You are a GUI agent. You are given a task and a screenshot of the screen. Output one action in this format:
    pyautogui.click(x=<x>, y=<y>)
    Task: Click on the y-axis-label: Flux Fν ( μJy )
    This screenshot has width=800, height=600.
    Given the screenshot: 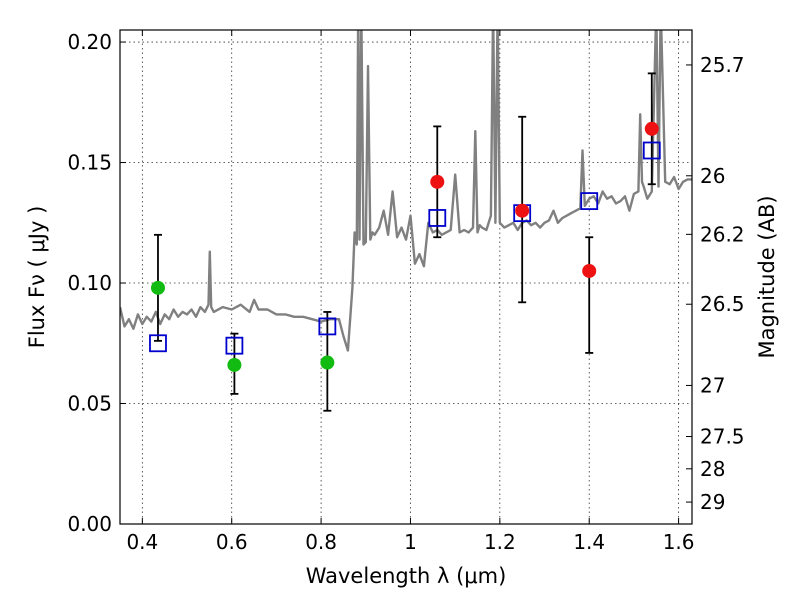 What is the action you would take?
    pyautogui.click(x=37, y=277)
    